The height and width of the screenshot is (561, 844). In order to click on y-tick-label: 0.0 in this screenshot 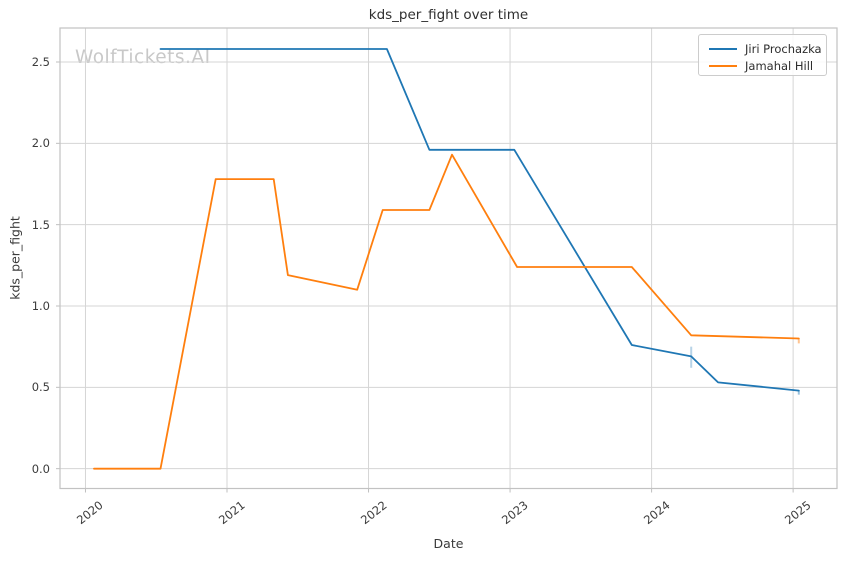, I will do `click(40, 468)`.